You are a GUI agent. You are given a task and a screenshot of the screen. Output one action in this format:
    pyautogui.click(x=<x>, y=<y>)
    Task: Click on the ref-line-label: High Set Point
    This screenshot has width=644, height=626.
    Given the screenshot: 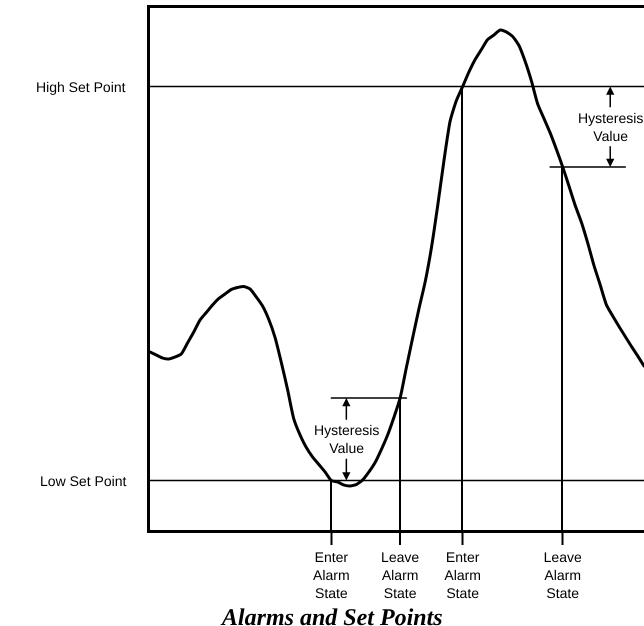 What is the action you would take?
    pyautogui.click(x=81, y=87)
    